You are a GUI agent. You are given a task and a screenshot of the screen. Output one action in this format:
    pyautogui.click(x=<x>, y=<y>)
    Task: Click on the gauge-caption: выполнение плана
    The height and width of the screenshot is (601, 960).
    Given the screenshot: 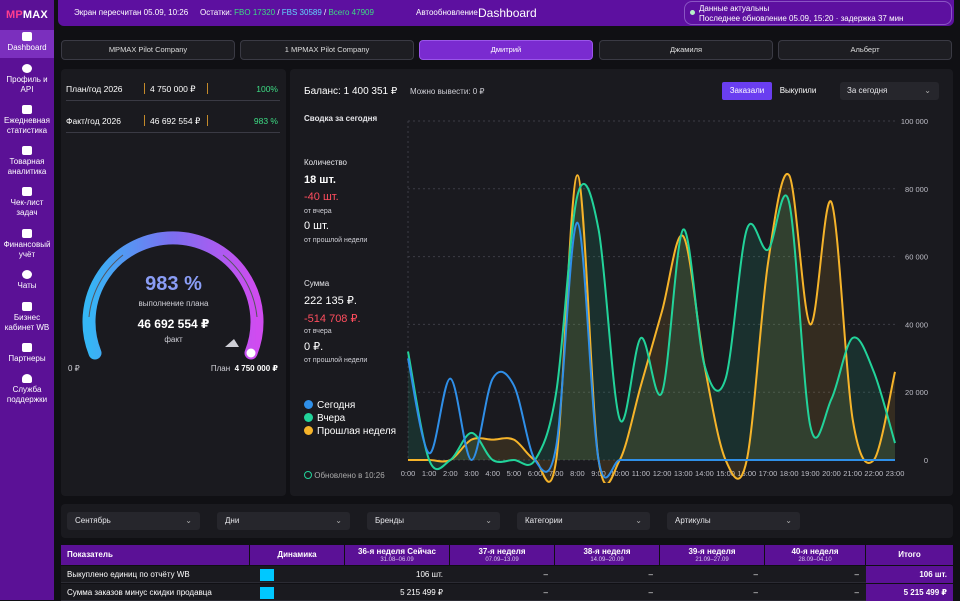 What is the action you would take?
    pyautogui.click(x=173, y=303)
    